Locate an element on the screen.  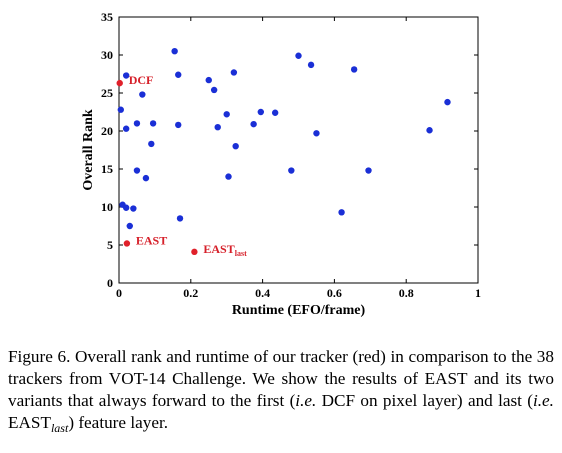
caption-prefix: Figure 6. is located at coordinates (39, 356).